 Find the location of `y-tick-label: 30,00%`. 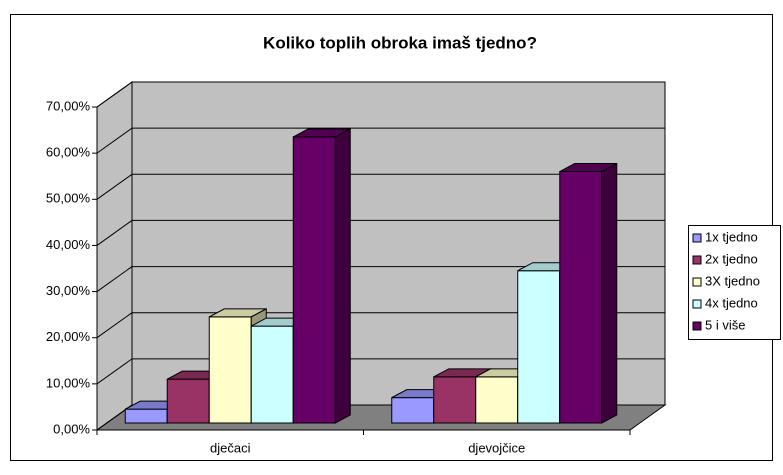

y-tick-label: 30,00% is located at coordinates (68, 290).